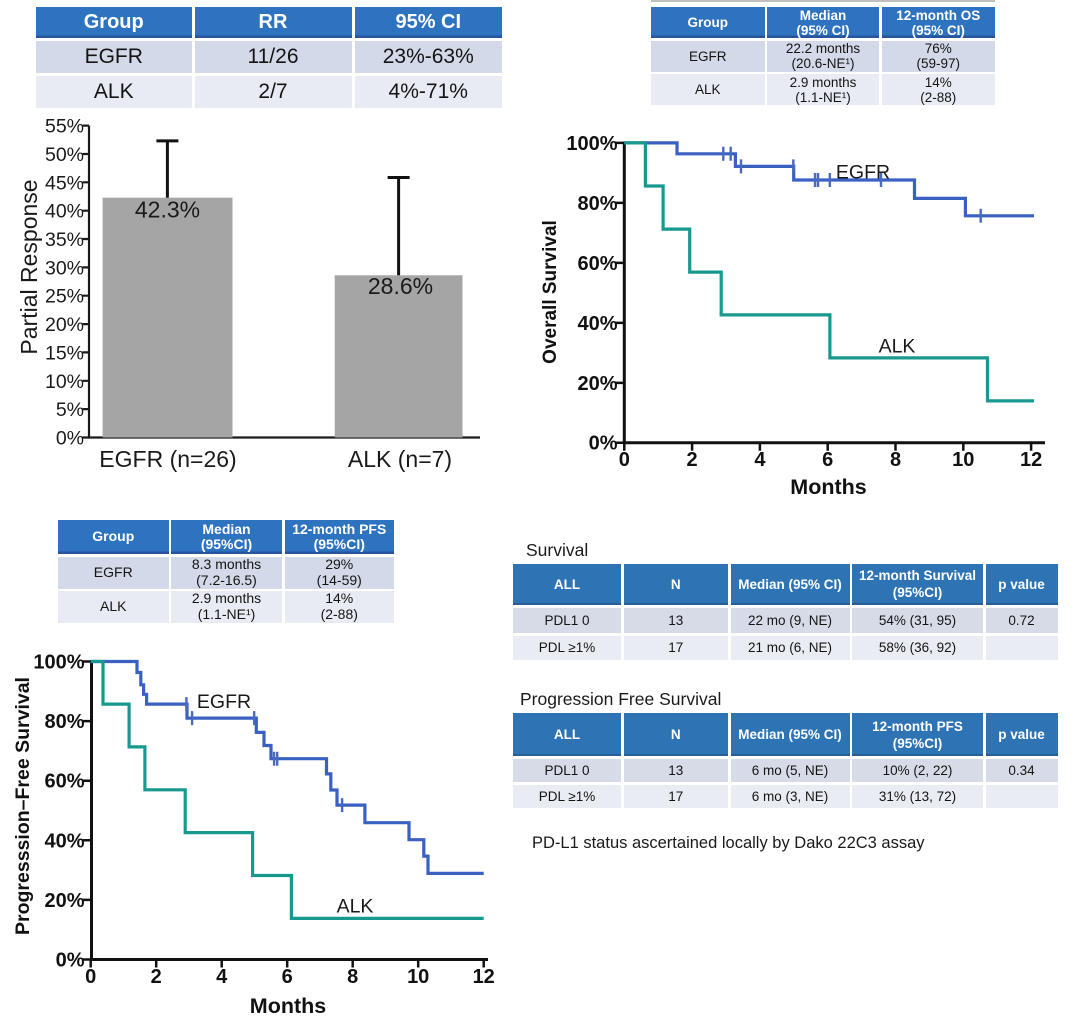 Image resolution: width=1080 pixels, height=1016 pixels. I want to click on svg-text: 25%, so click(64, 297).